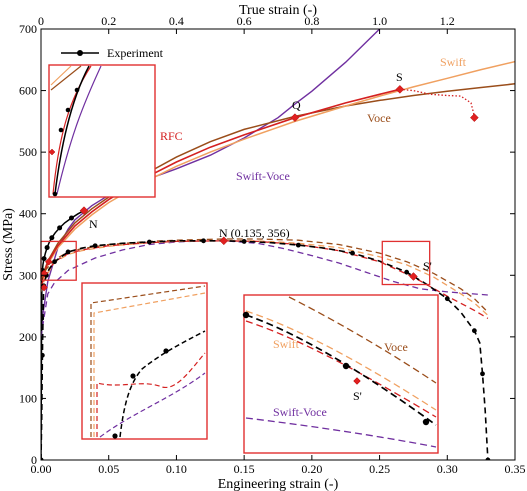 Image resolution: width=527 pixels, height=491 pixels. What do you see at coordinates (171, 136) in the screenshot?
I see `label-rfc: RFC` at bounding box center [171, 136].